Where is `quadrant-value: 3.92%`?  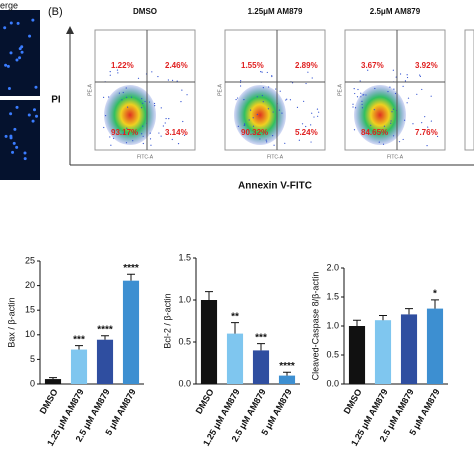 quadrant-value: 3.92% is located at coordinates (426, 65).